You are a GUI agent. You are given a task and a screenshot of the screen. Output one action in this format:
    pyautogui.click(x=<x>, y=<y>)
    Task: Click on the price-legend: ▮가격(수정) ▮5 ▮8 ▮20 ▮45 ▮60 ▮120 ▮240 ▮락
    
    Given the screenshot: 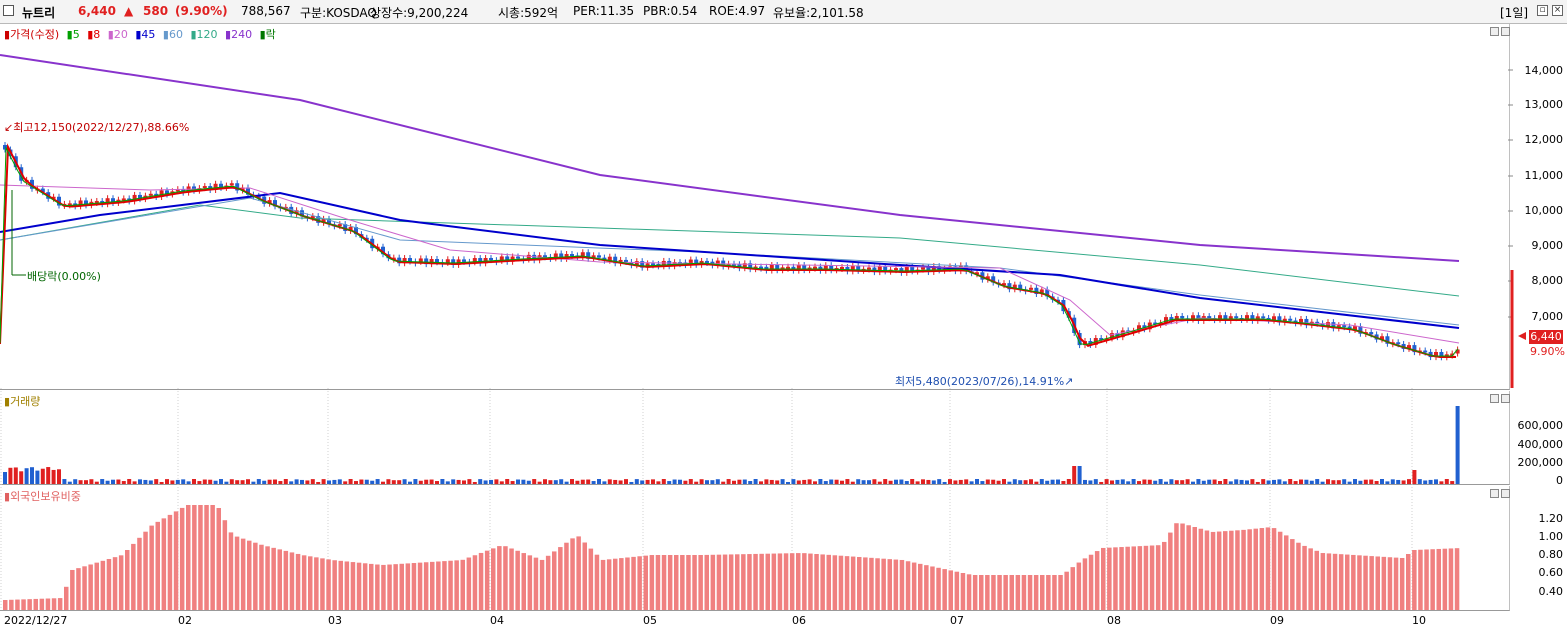 What is the action you would take?
    pyautogui.click(x=142, y=34)
    